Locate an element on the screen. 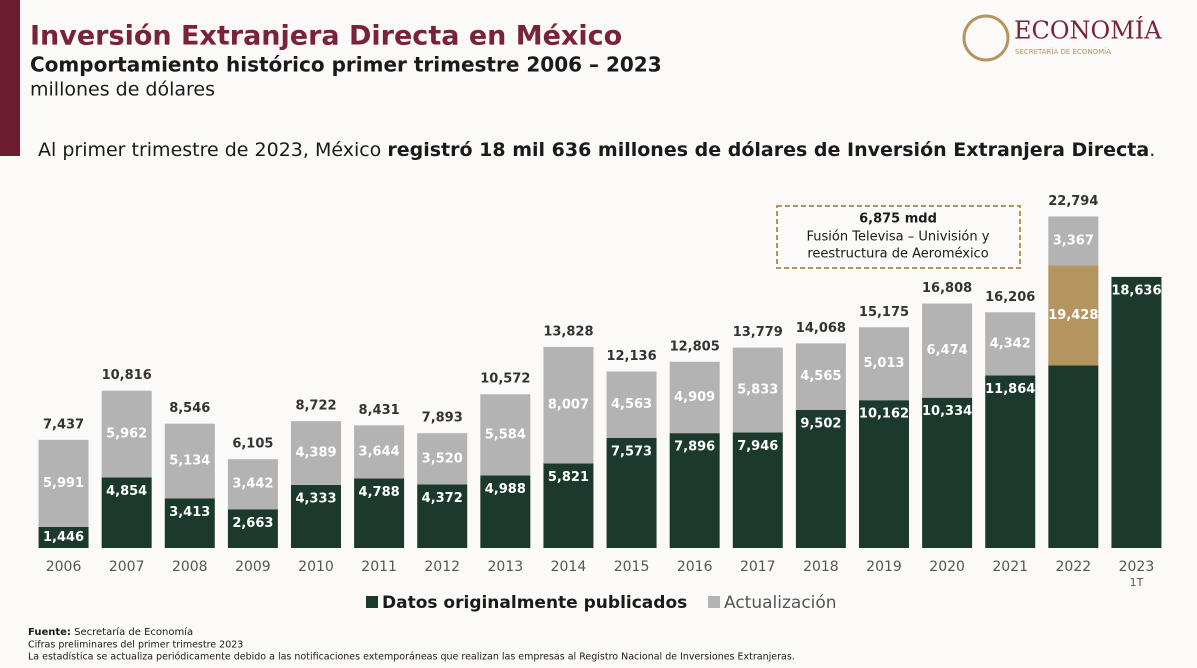 The height and width of the screenshot is (668, 1197). value-label: 10,334 is located at coordinates (947, 411).